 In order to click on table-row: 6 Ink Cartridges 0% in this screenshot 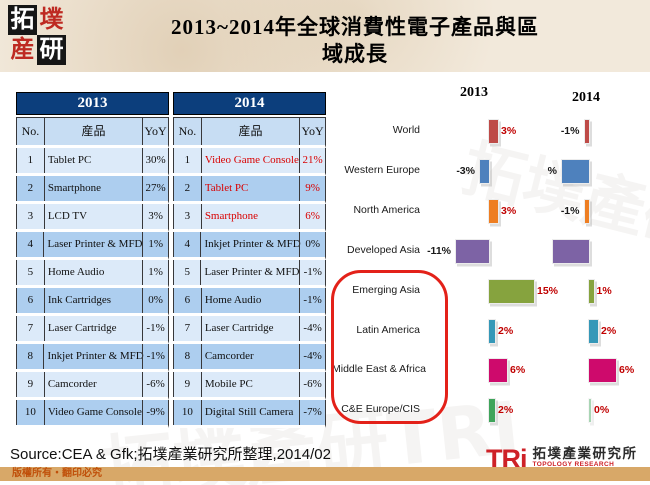, I will do `click(92, 302)`.